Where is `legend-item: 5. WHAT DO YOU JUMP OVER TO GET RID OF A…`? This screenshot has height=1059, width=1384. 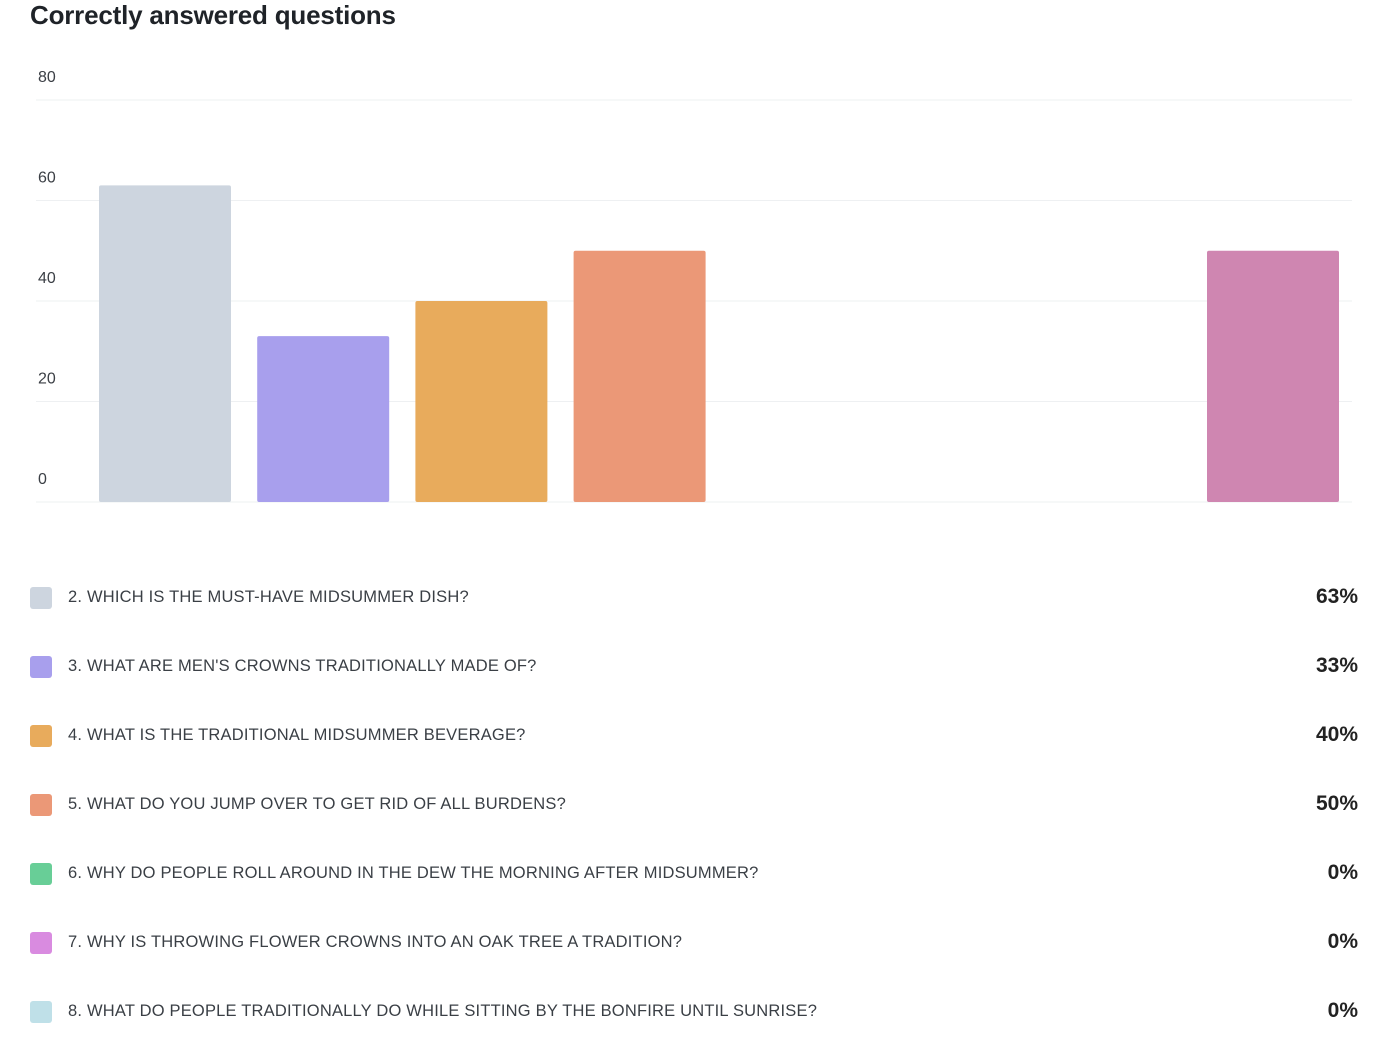
legend-item: 5. WHAT DO YOU JUMP OVER TO GET RID OF A… is located at coordinates (694, 817).